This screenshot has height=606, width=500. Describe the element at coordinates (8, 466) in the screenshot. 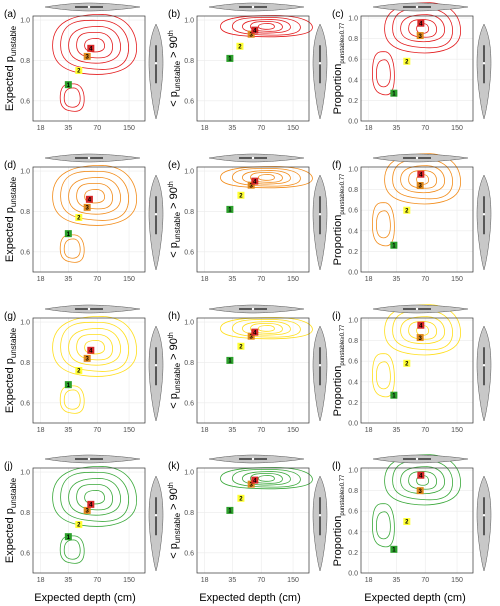

I see `panel-label: (j)` at that location.